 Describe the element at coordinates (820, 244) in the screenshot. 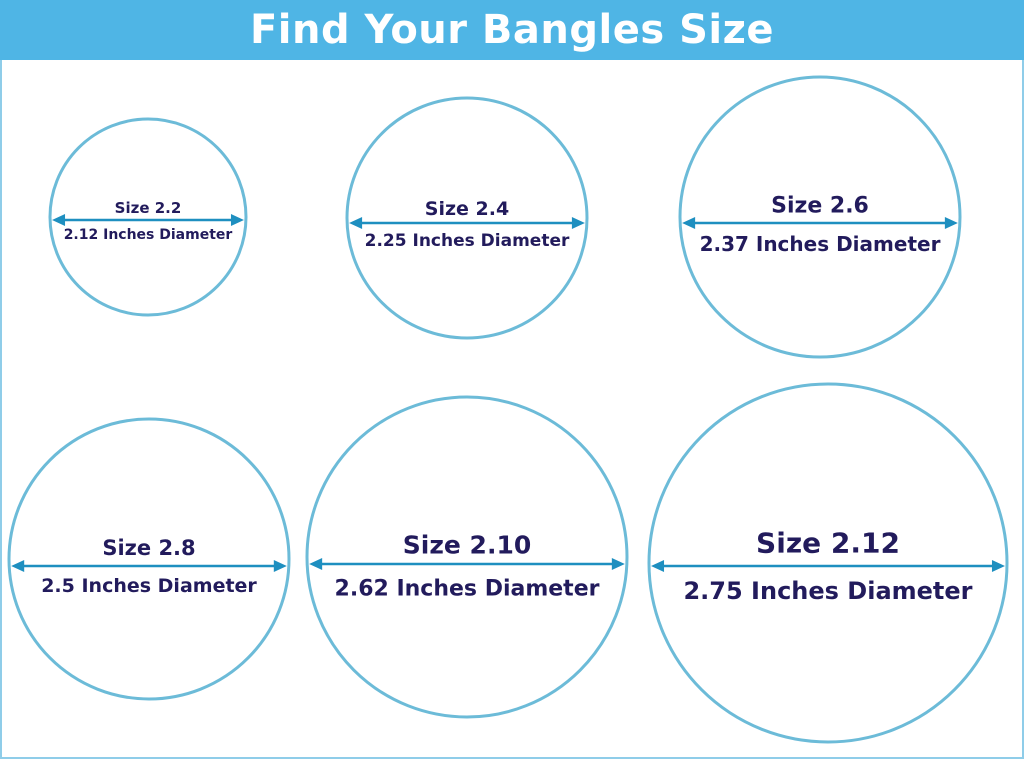

I see `diameter-label: 2.37 Inches Diameter` at that location.